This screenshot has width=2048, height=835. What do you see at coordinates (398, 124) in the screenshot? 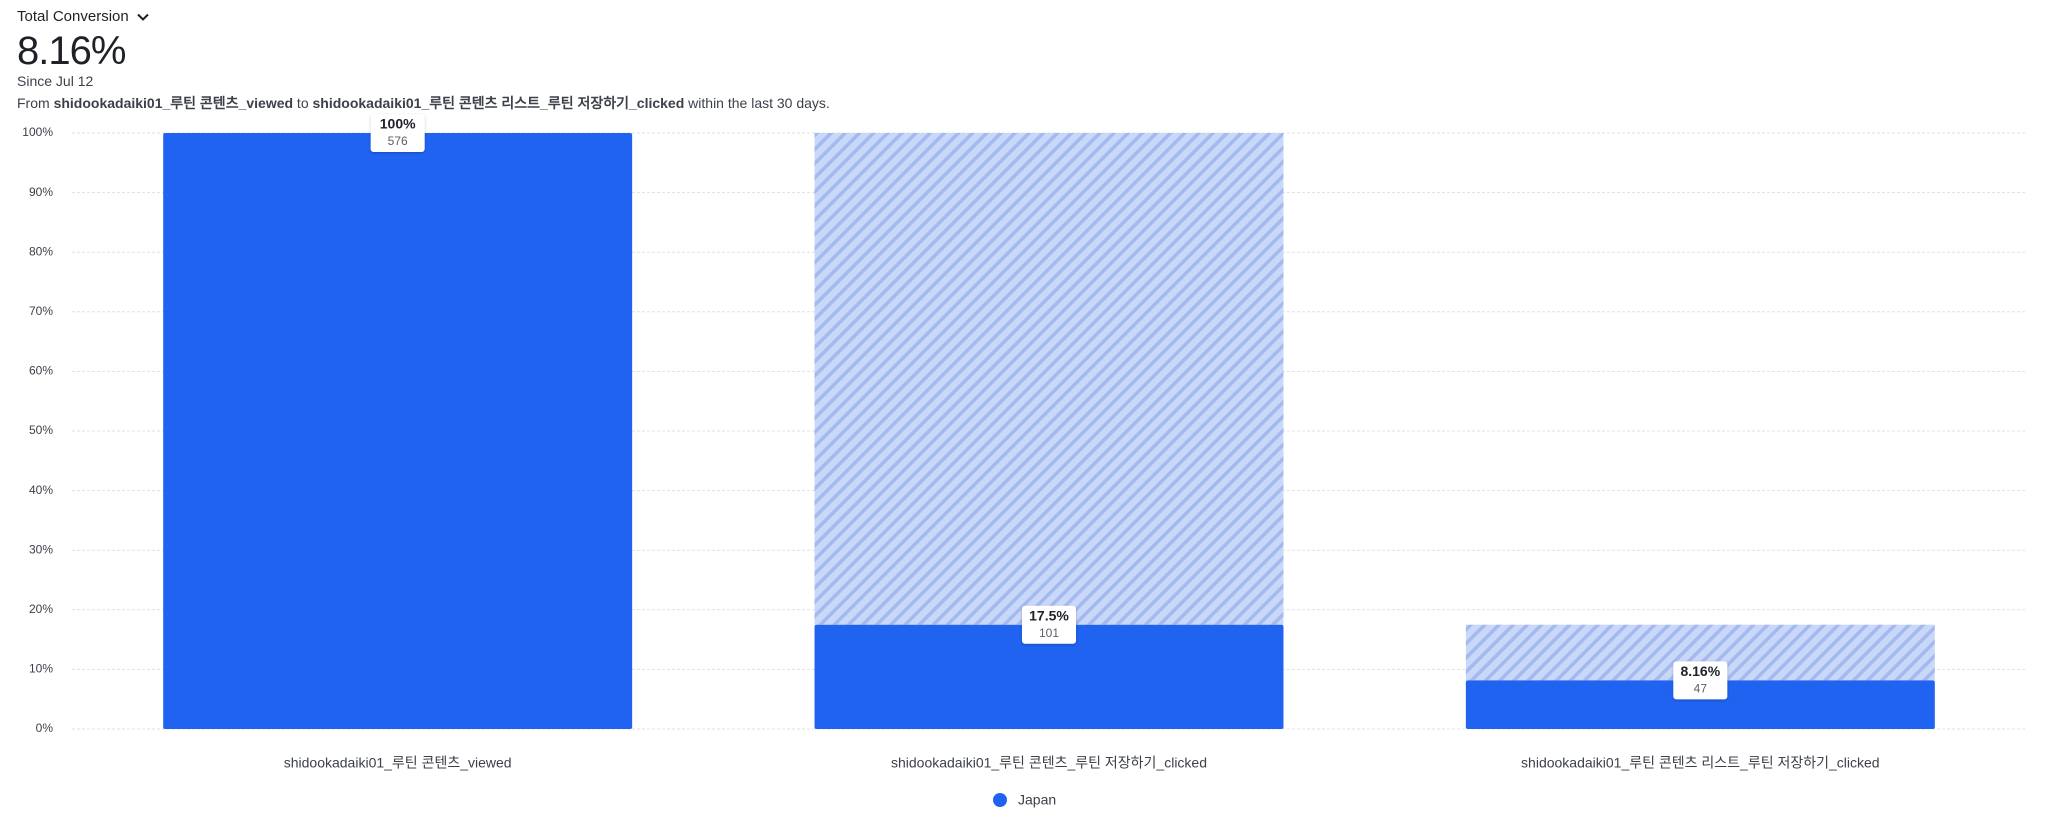
I see `value-label: 100%` at bounding box center [398, 124].